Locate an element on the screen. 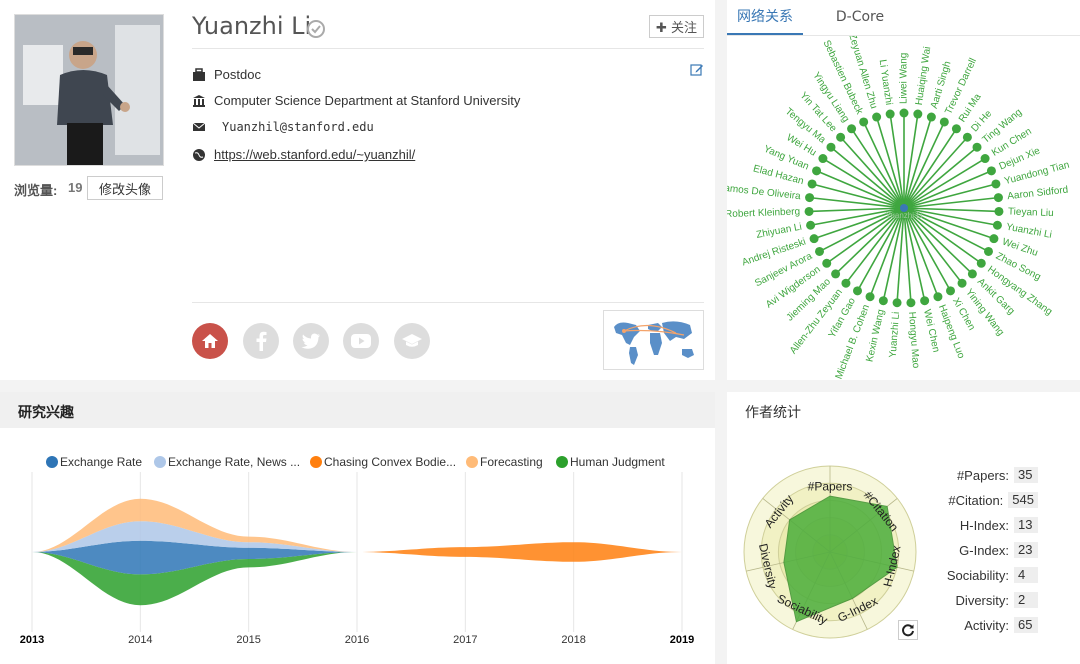 Image resolution: width=1080 pixels, height=664 pixels. graduation-cap-icon is located at coordinates (412, 340).